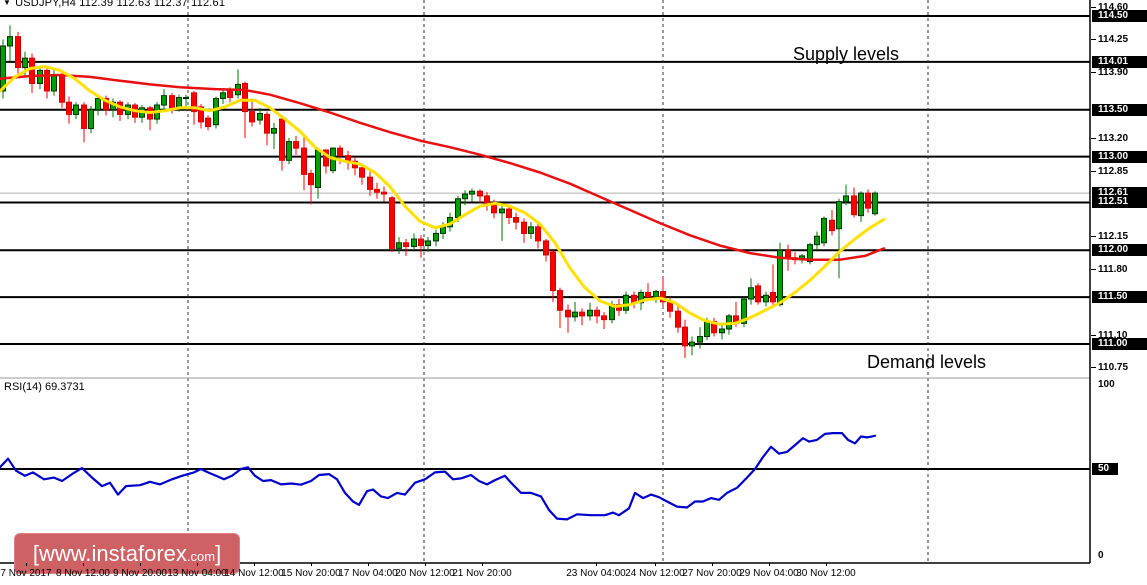 The height and width of the screenshot is (585, 1147). What do you see at coordinates (1119, 171) in the screenshot?
I see `price-tick-label: 112.85` at bounding box center [1119, 171].